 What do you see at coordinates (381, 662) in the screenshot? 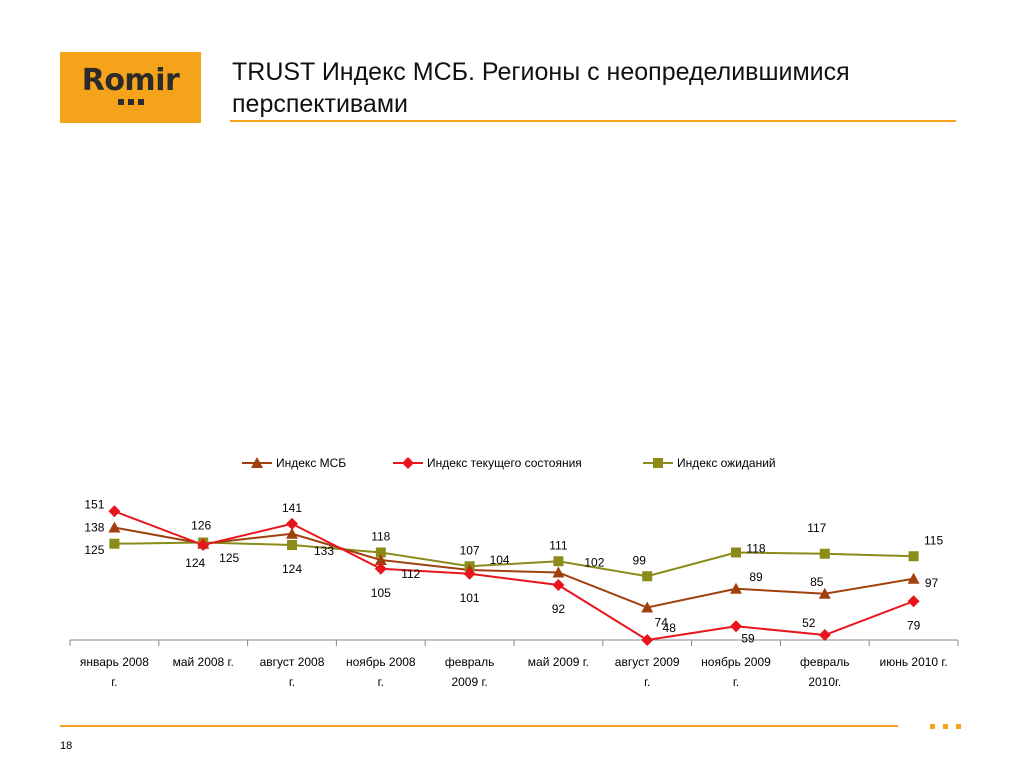
I see `x-tick-label: ноябрь 2008` at bounding box center [381, 662].